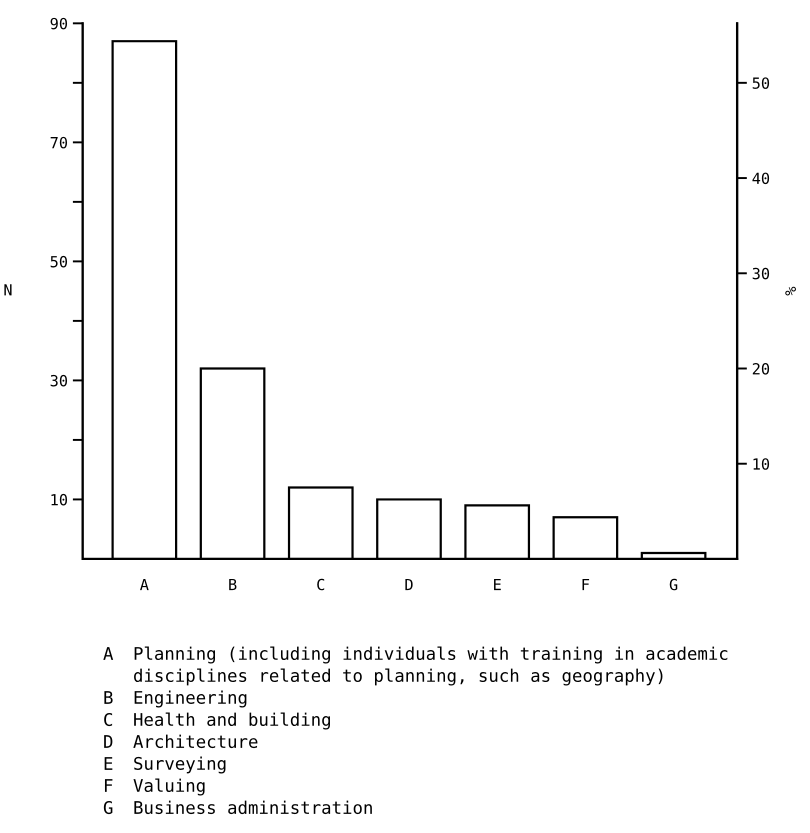 Image resolution: width=810 pixels, height=833 pixels. Describe the element at coordinates (415, 666) in the screenshot. I see `text: A Planning (including individuals with training in academic disciplines related to planning, such as geography)` at that location.